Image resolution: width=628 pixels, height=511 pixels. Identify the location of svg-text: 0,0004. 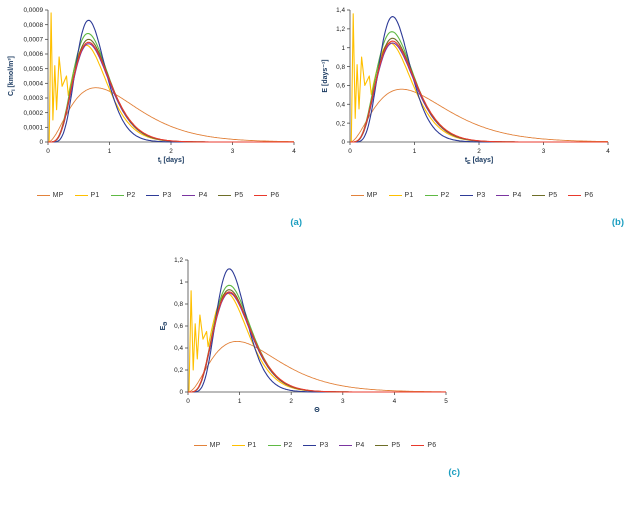
(33, 84).